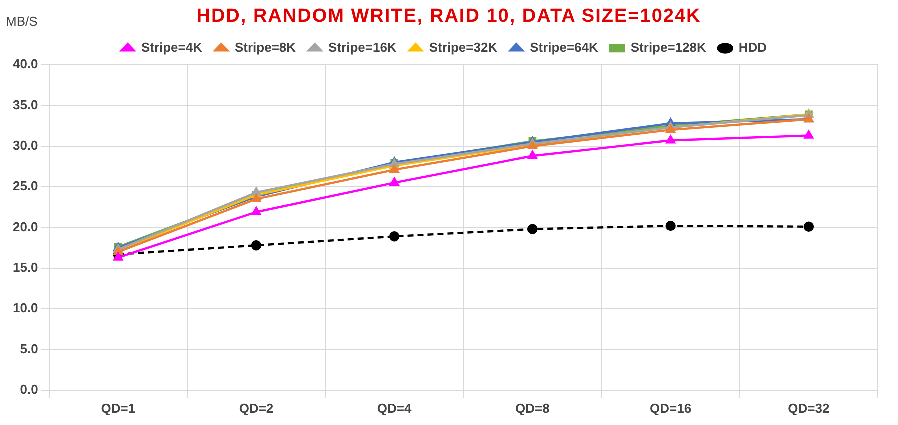 The height and width of the screenshot is (425, 898). I want to click on y-tick-label: 5.0, so click(29, 348).